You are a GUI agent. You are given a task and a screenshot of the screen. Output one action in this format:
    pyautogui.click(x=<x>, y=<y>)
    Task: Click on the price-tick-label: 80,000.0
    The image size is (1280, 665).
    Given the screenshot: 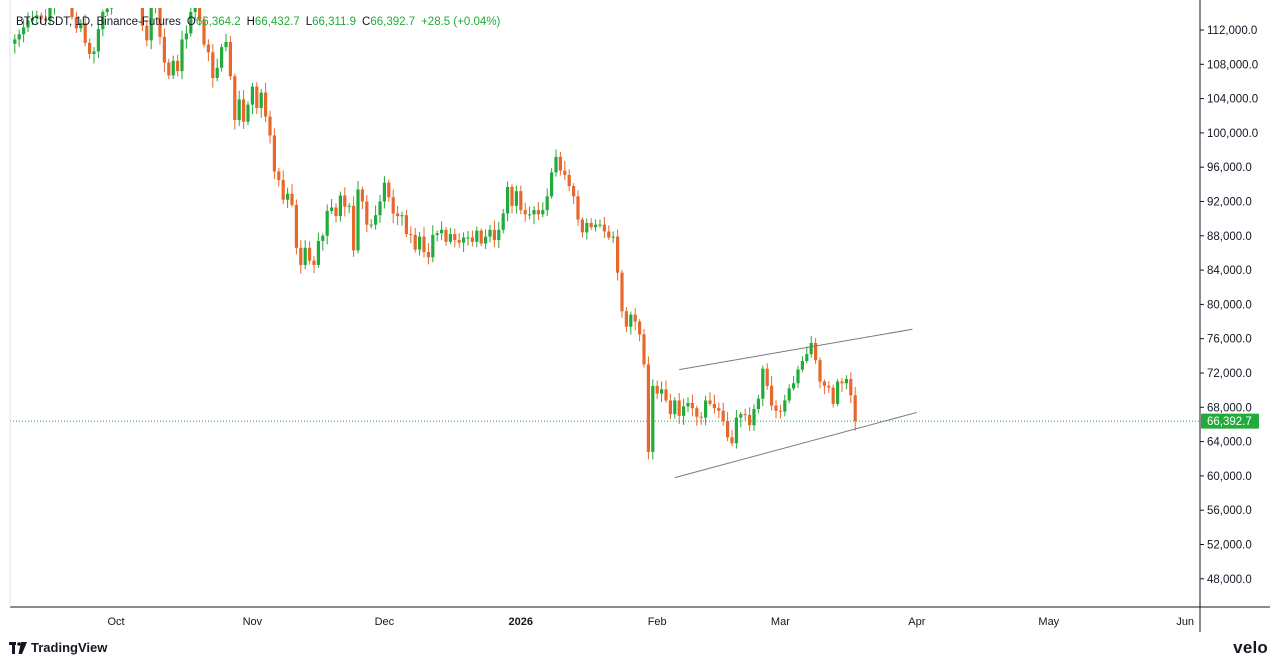 What is the action you would take?
    pyautogui.click(x=1229, y=305)
    